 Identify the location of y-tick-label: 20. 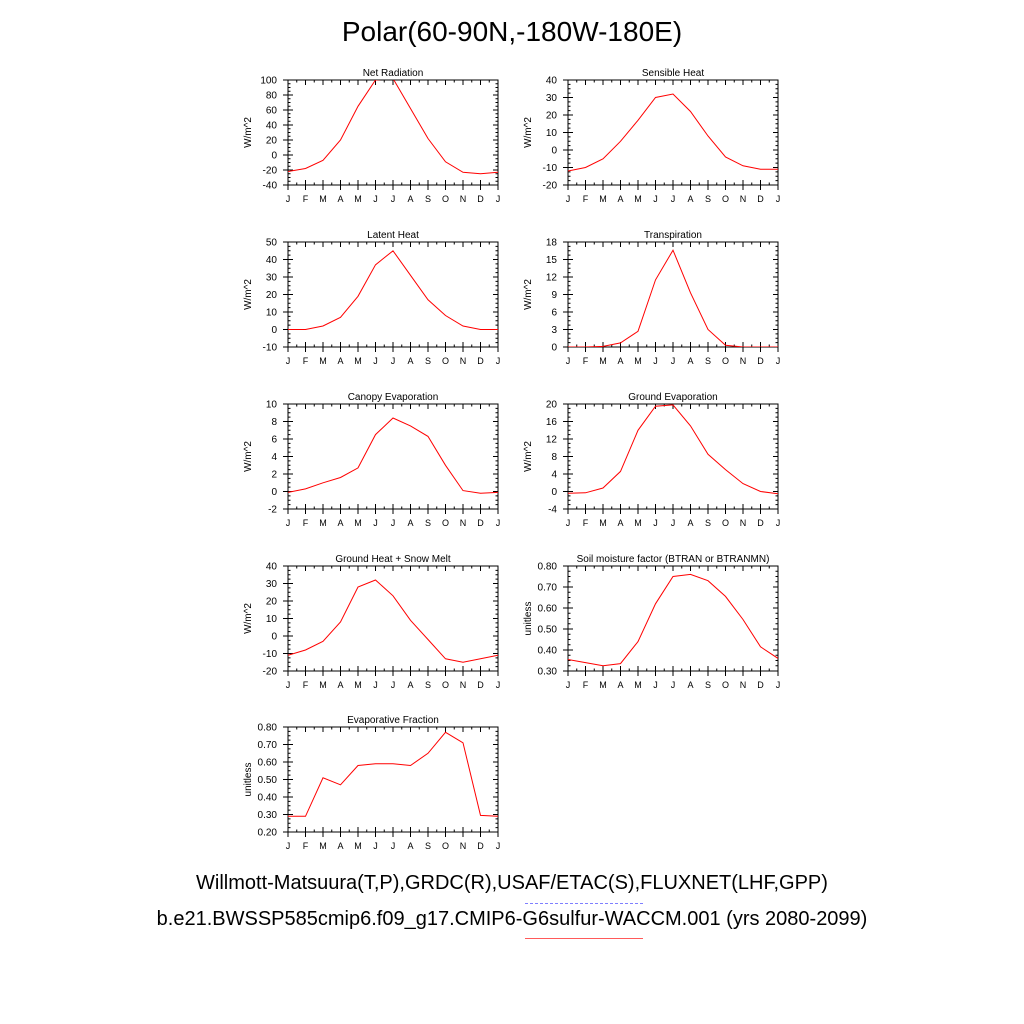
(552, 116).